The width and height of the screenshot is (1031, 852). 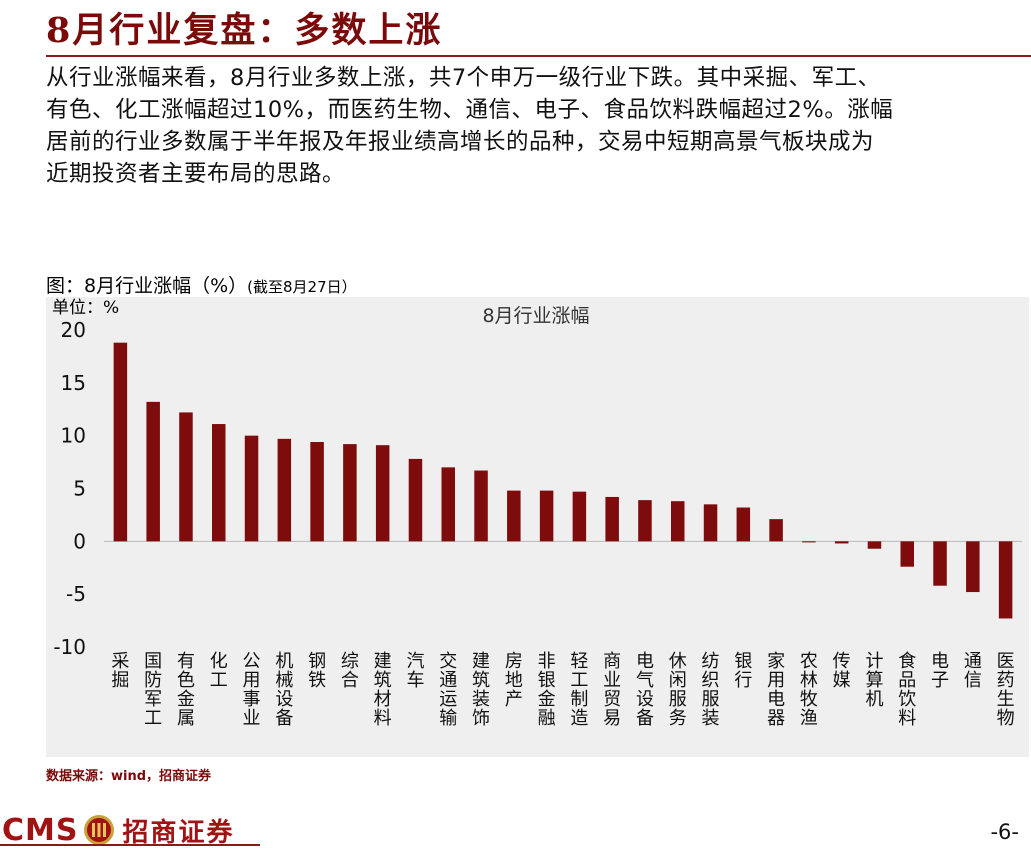 I want to click on x-tick-label: 电子, so click(x=940, y=671).